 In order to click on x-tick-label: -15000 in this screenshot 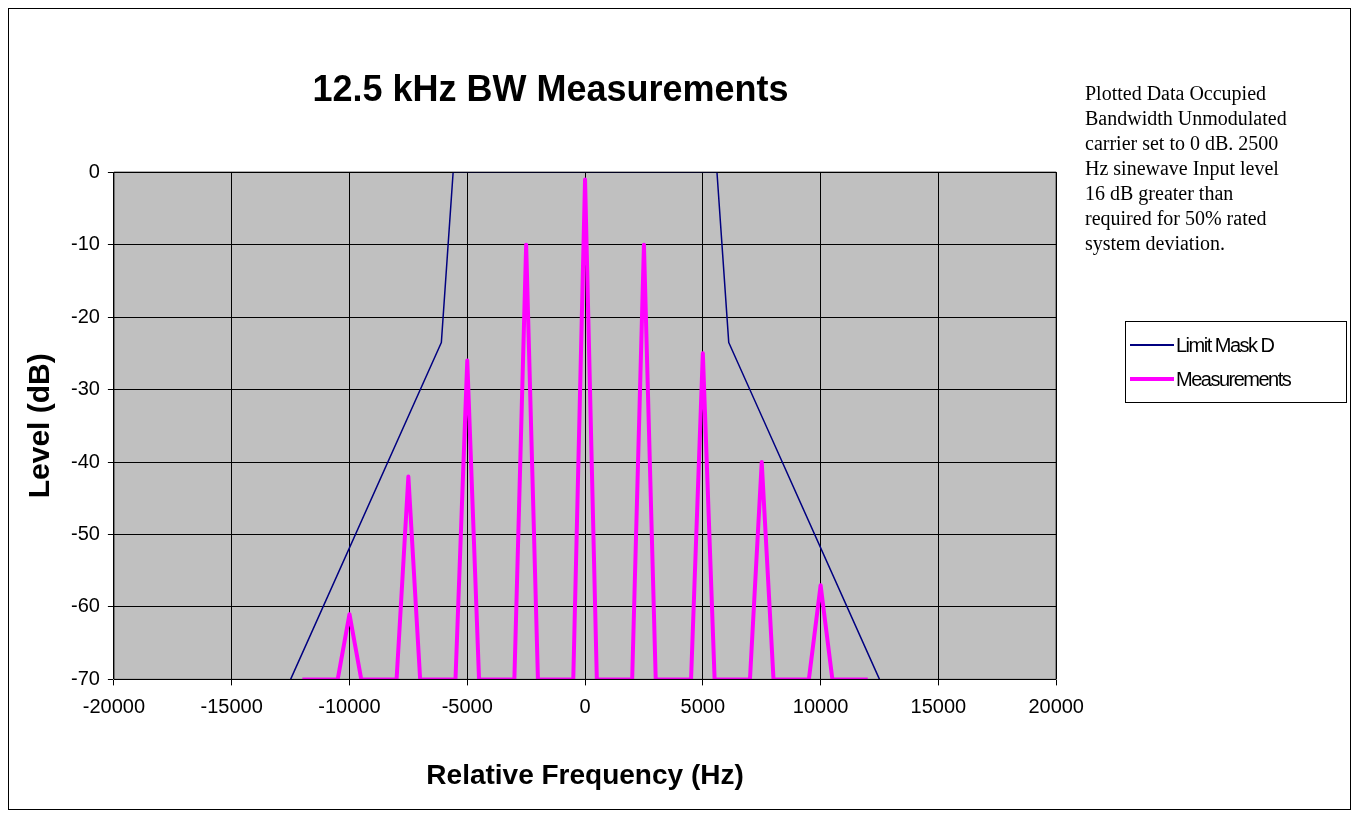, I will do `click(231, 705)`.